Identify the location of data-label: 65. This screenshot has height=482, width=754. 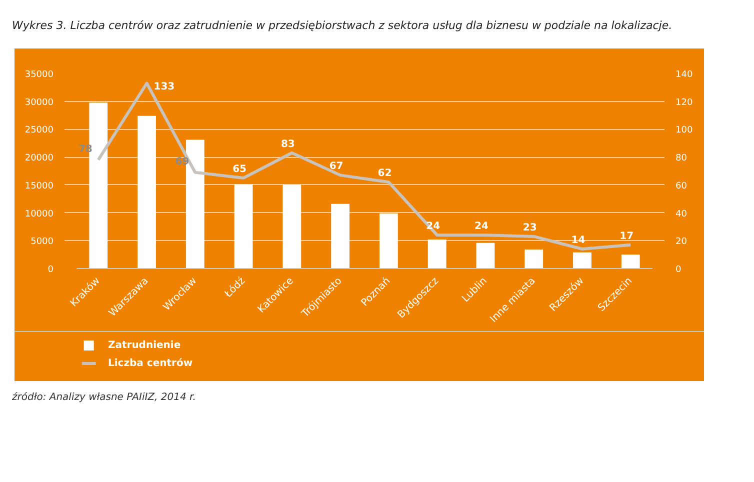
(239, 169).